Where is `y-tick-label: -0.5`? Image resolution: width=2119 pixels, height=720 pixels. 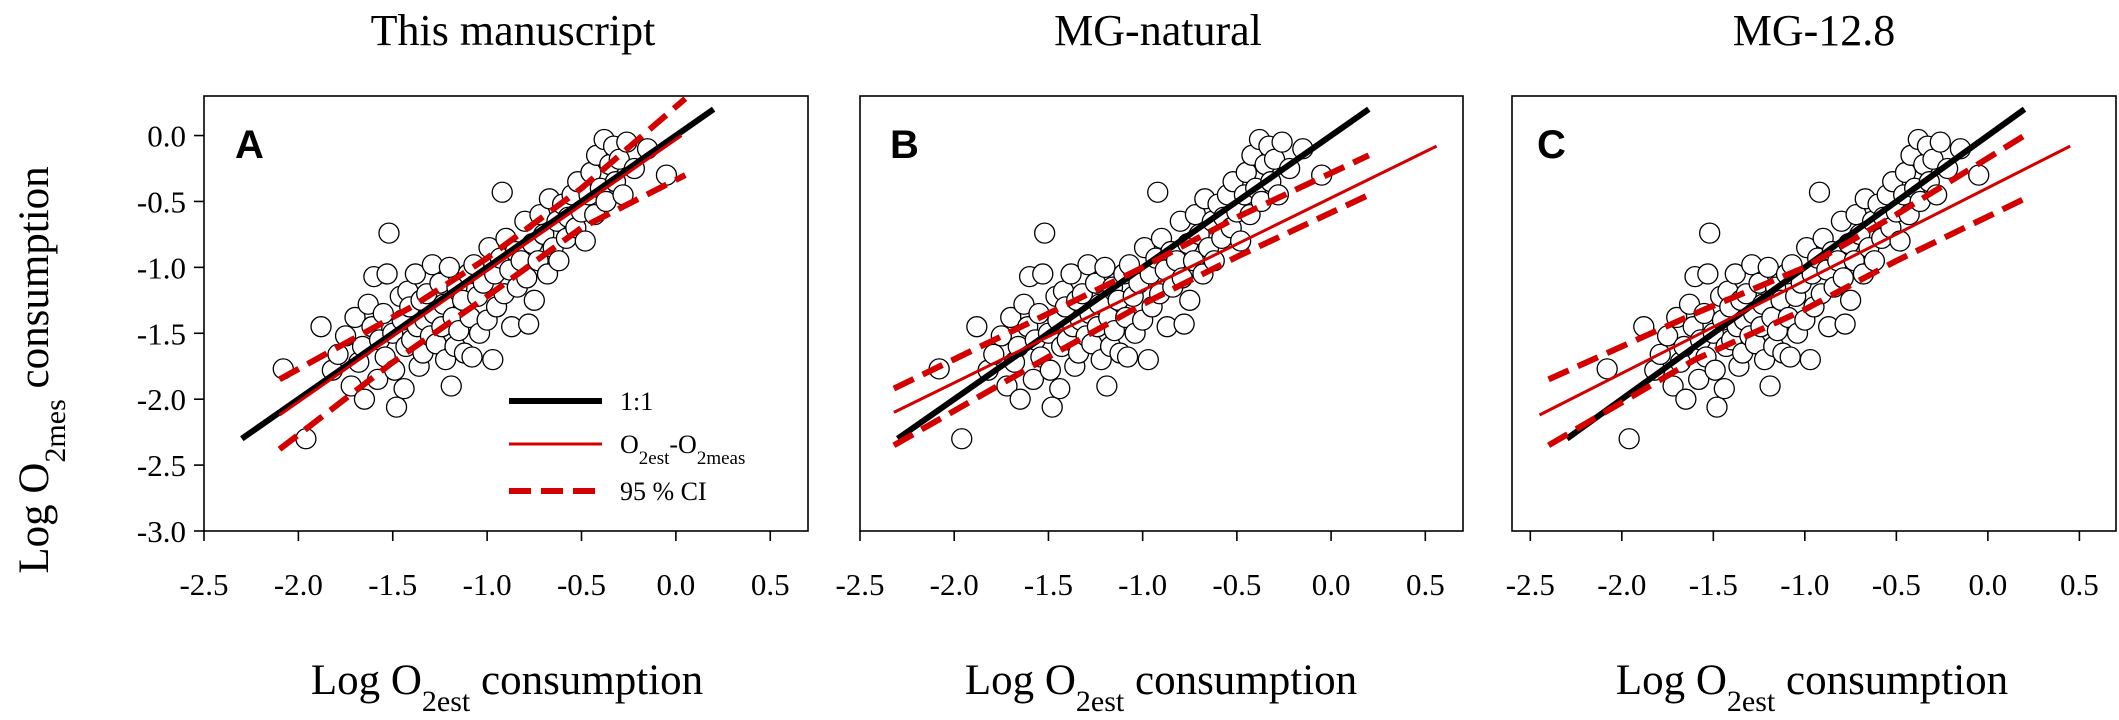
y-tick-label: -0.5 is located at coordinates (161, 201).